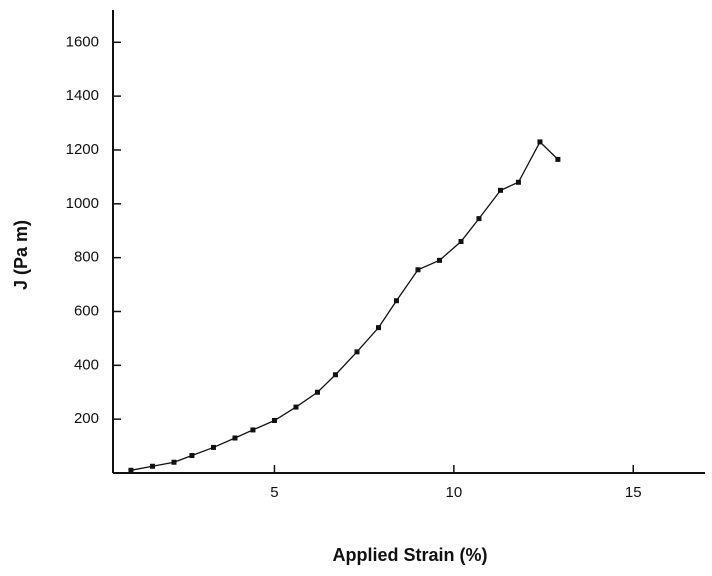 The width and height of the screenshot is (712, 576). Describe the element at coordinates (86, 257) in the screenshot. I see `y-tick-label: 800` at that location.